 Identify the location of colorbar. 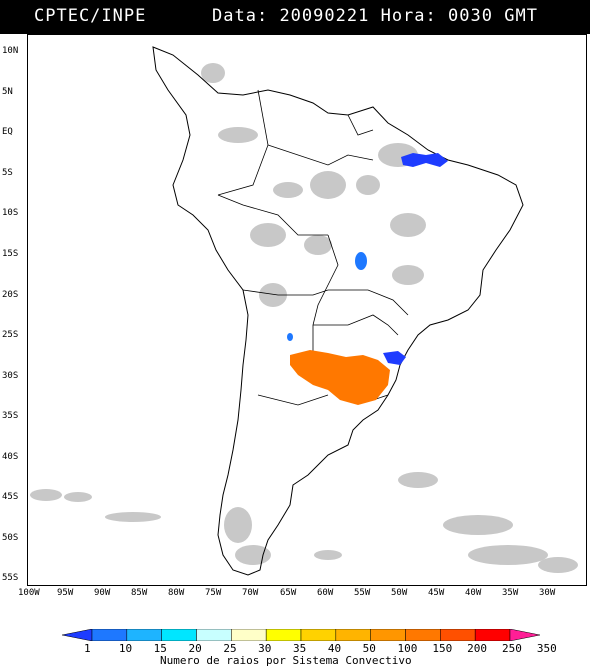
(301, 635).